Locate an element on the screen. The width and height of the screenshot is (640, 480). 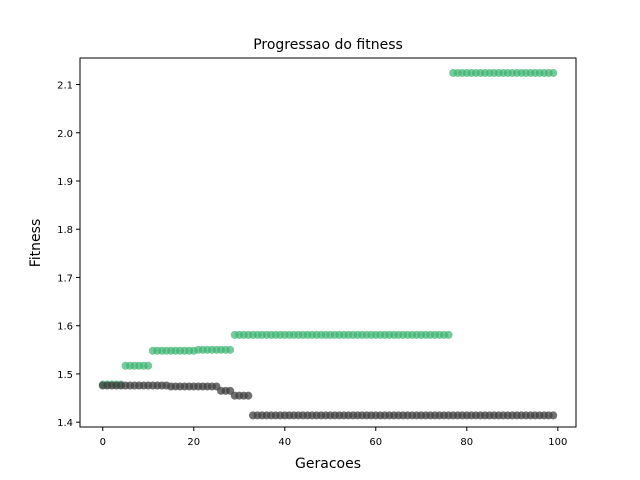
y-tick-label: 1.7 is located at coordinates (65, 278).